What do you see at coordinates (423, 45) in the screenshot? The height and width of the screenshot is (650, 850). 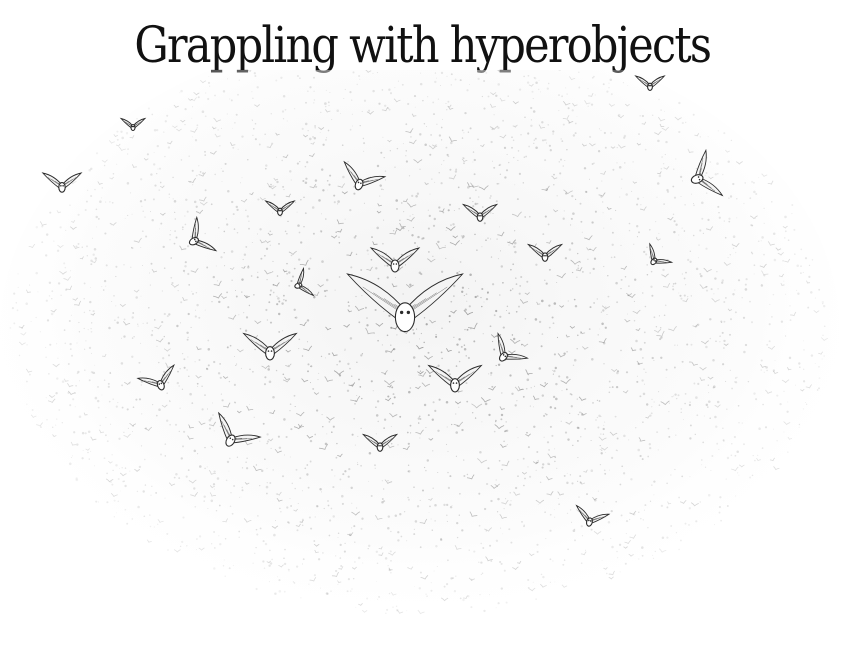 I see `headline: Grappling with hyperobjects` at bounding box center [423, 45].